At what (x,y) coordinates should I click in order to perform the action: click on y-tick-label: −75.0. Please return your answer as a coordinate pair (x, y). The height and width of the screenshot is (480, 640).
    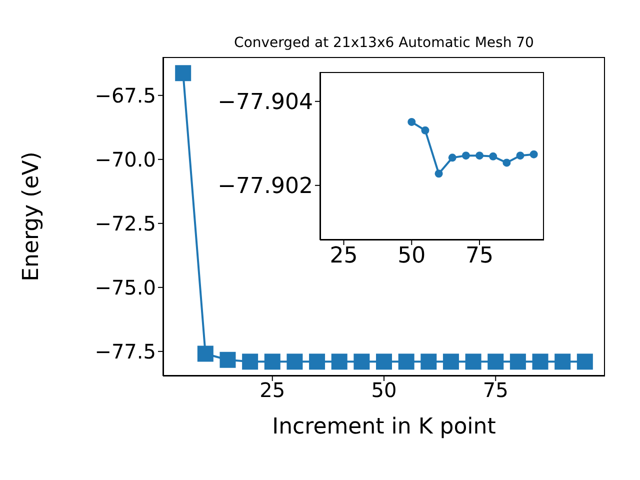
    Looking at the image, I should click on (125, 288).